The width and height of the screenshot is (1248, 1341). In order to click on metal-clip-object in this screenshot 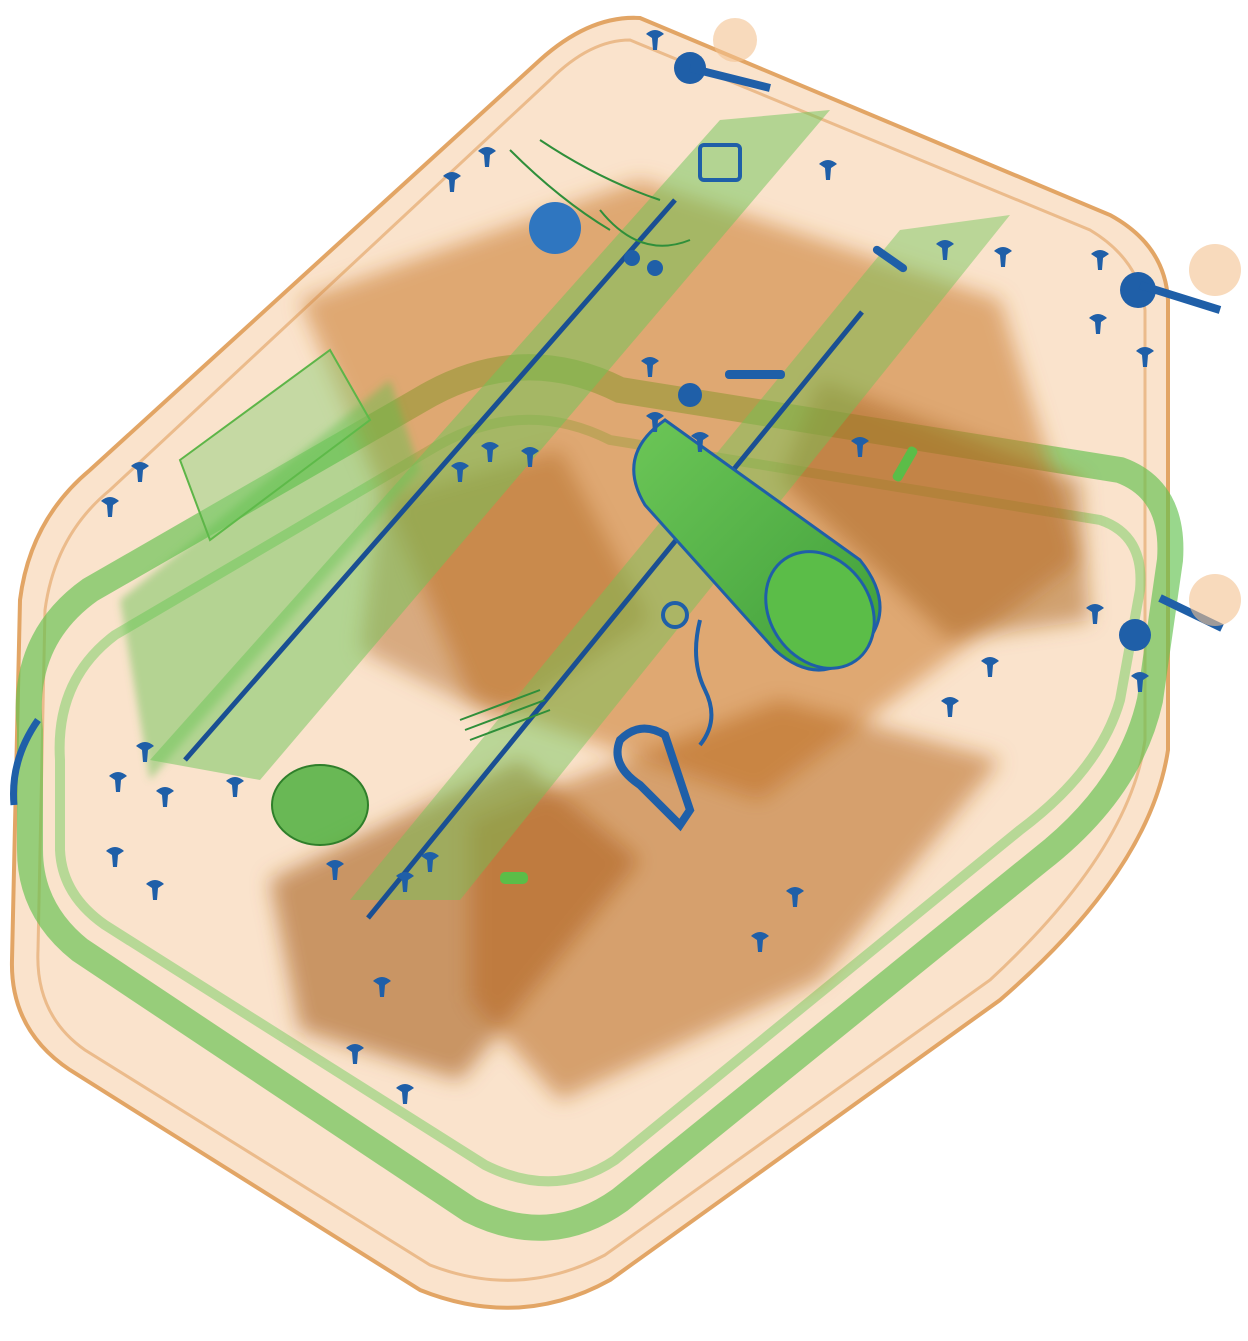, I will do `click(654, 778)`.